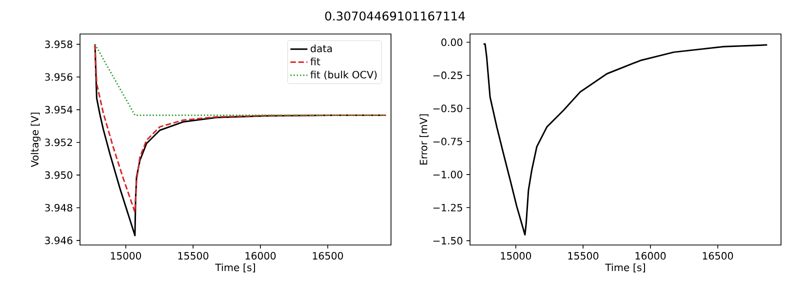 Image resolution: width=790 pixels, height=299 pixels. Describe the element at coordinates (35, 140) in the screenshot. I see `y-axis-title: Voltage [V]` at that location.